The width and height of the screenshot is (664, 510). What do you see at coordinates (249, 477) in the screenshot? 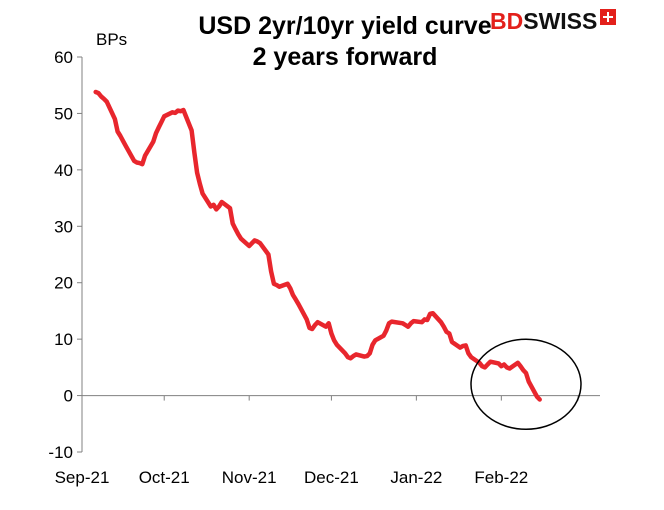
I see `x-tick-label: Nov-21` at bounding box center [249, 477].